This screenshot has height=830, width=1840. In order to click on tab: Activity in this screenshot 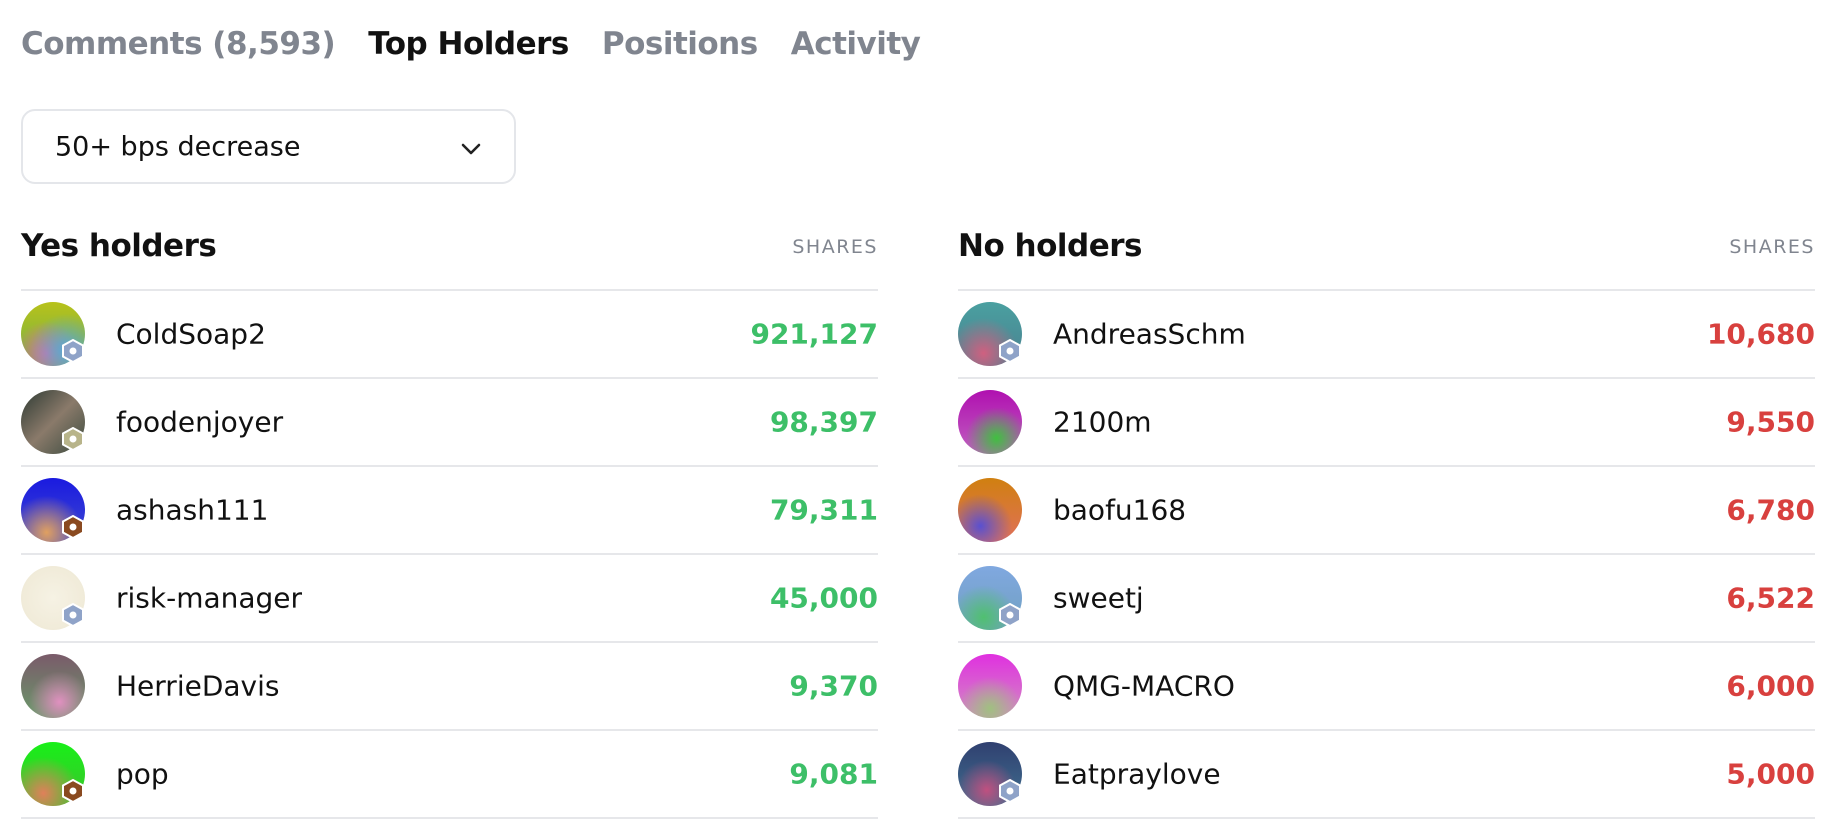, I will do `click(855, 44)`.